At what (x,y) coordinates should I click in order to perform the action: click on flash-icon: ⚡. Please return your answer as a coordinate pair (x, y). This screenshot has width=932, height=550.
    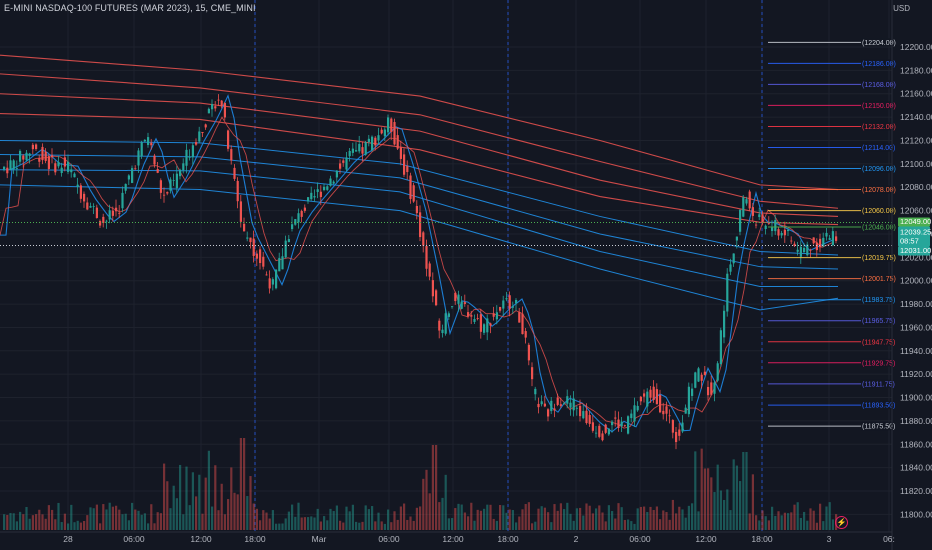
    Looking at the image, I should click on (841, 522).